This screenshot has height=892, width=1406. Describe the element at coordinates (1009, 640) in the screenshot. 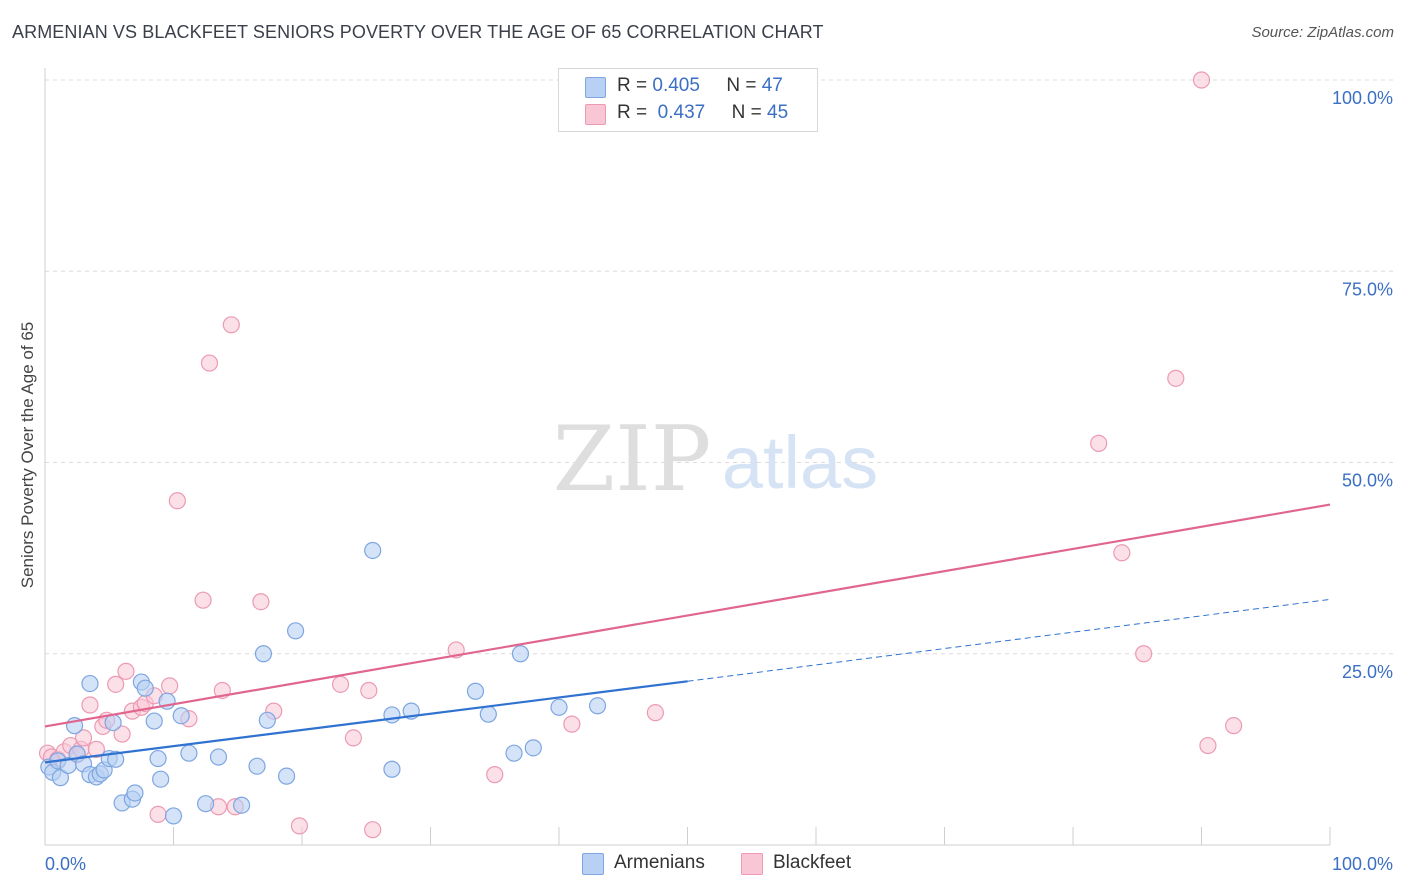

I see `armenians-trend-extension` at that location.